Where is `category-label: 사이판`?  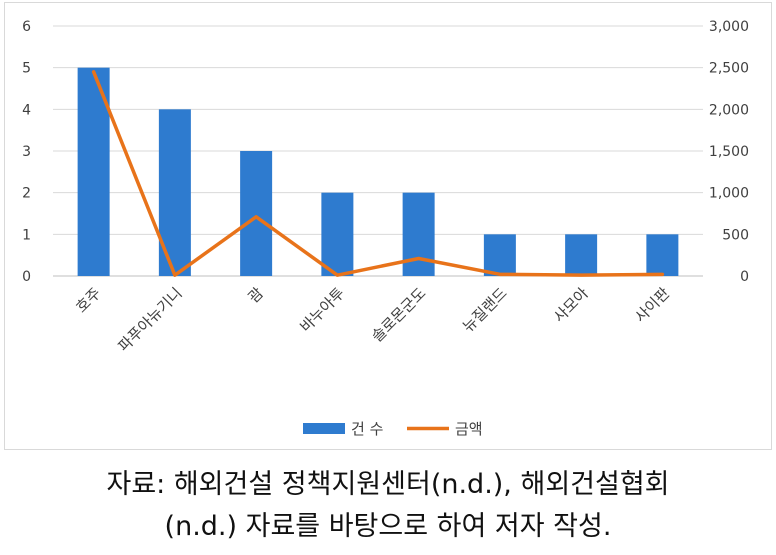 category-label: 사이판 is located at coordinates (652, 305).